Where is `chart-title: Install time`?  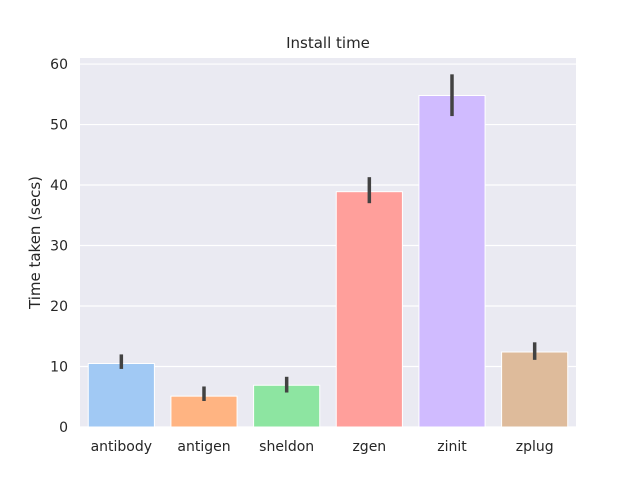
chart-title: Install time is located at coordinates (328, 43).